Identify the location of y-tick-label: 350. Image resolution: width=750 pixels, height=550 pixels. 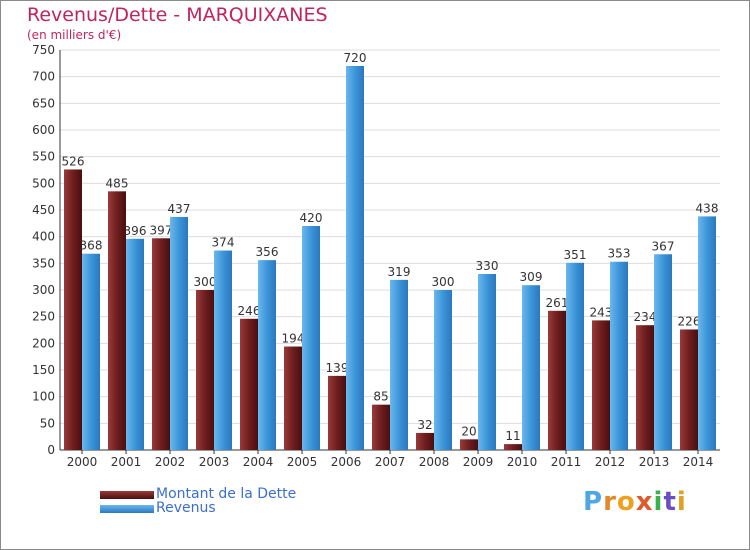
(43, 263).